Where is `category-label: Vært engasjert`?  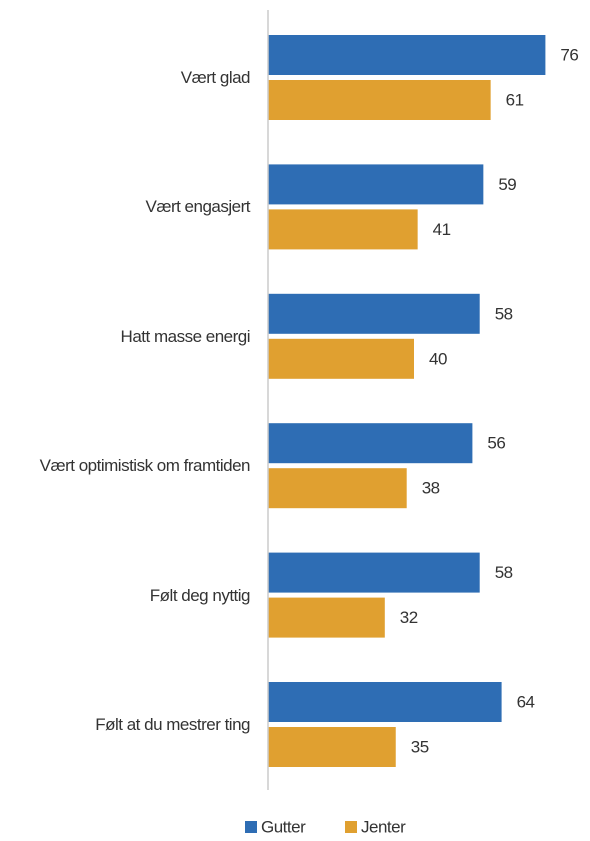 category-label: Vært engasjert is located at coordinates (198, 207).